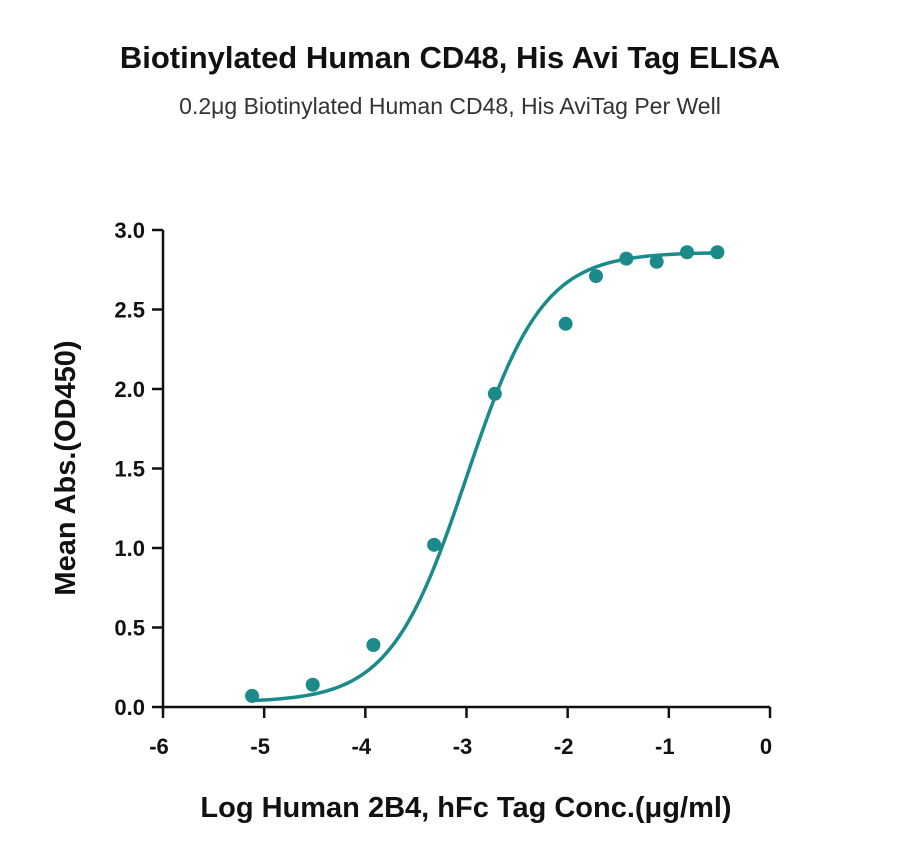  Describe the element at coordinates (66, 467) in the screenshot. I see `y-axis-title: Mean Abs.(OD450)` at that location.